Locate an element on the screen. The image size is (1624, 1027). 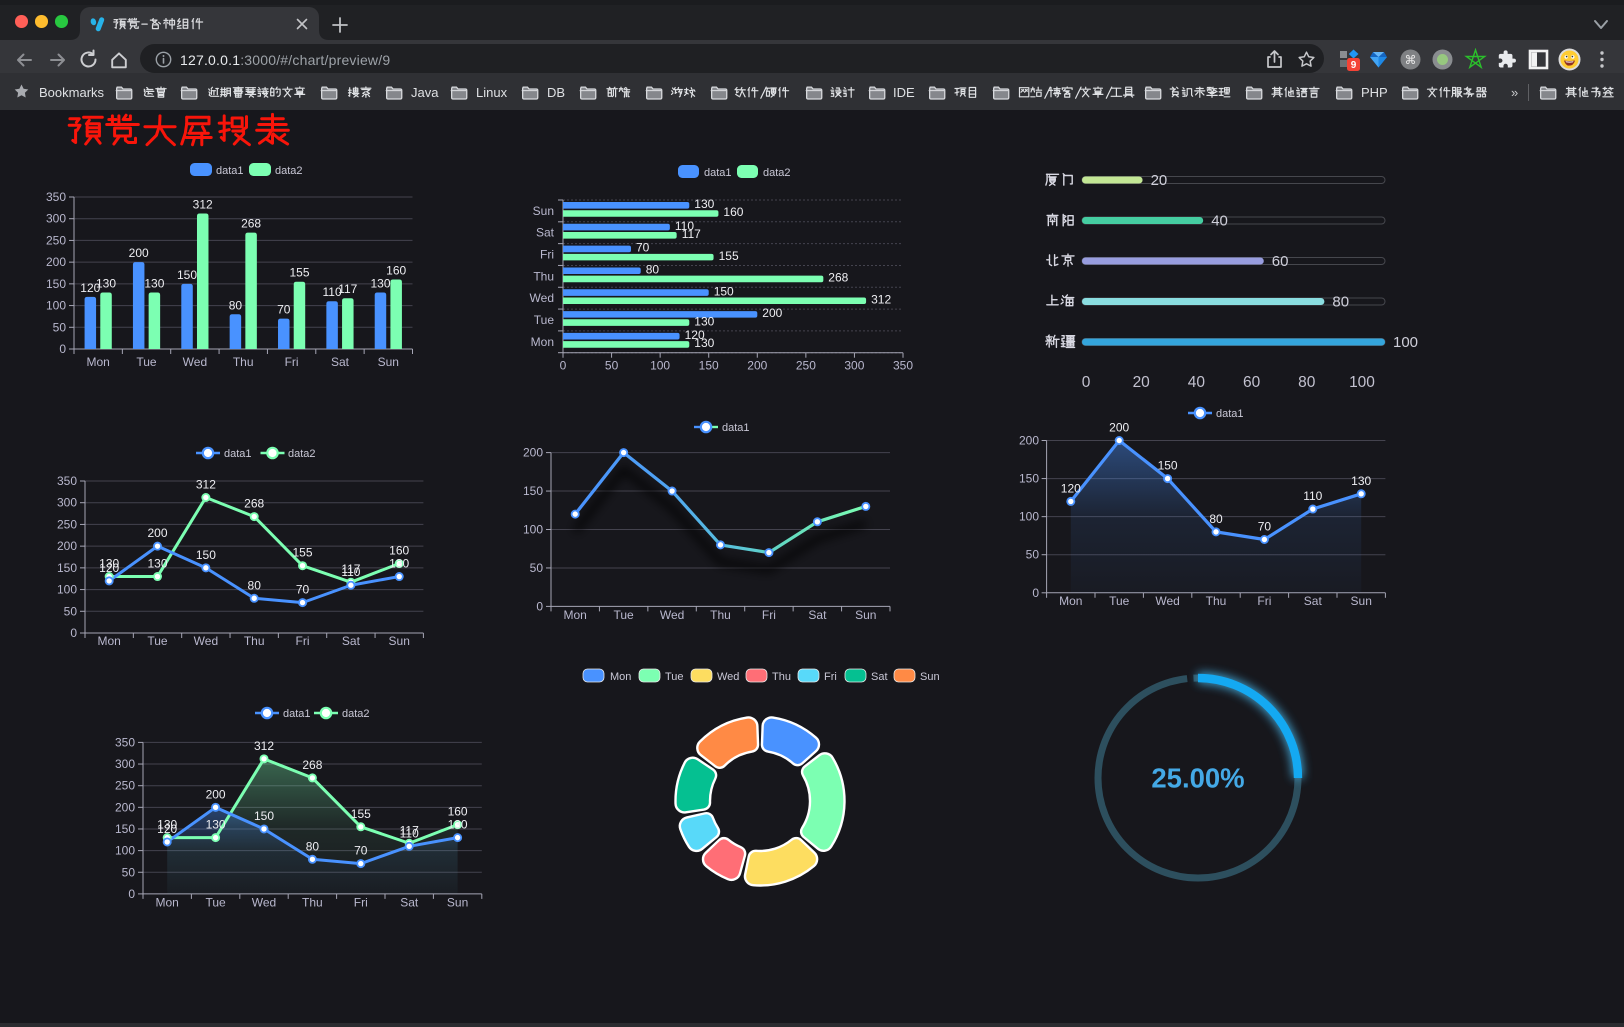
svg-text: 70 is located at coordinates (643, 248).